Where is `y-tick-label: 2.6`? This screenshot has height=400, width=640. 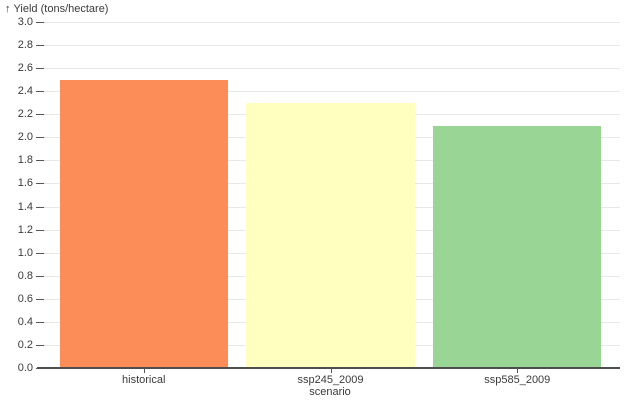
y-tick-label: 2.6 is located at coordinates (25, 68).